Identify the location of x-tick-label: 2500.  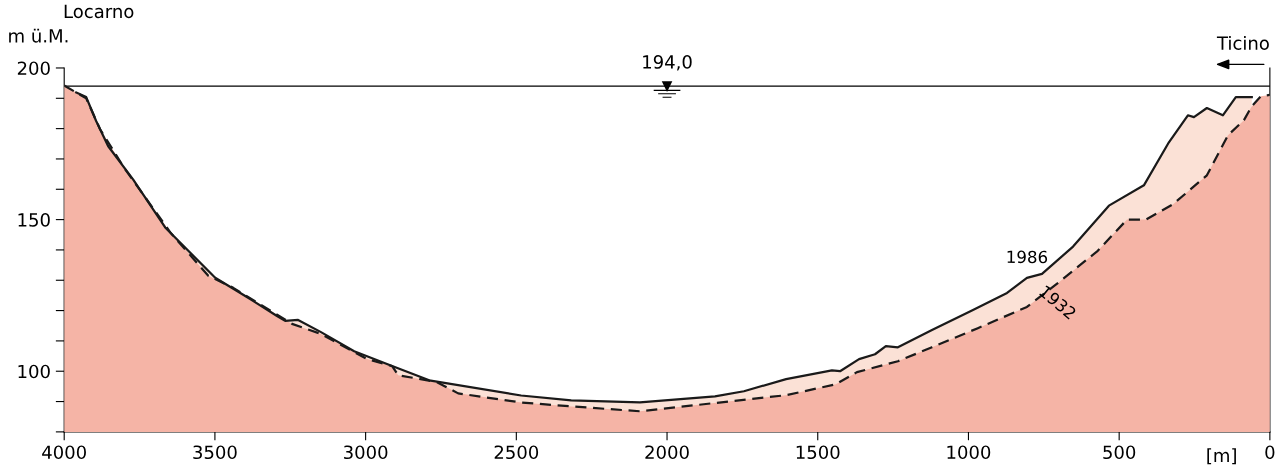
(516, 452).